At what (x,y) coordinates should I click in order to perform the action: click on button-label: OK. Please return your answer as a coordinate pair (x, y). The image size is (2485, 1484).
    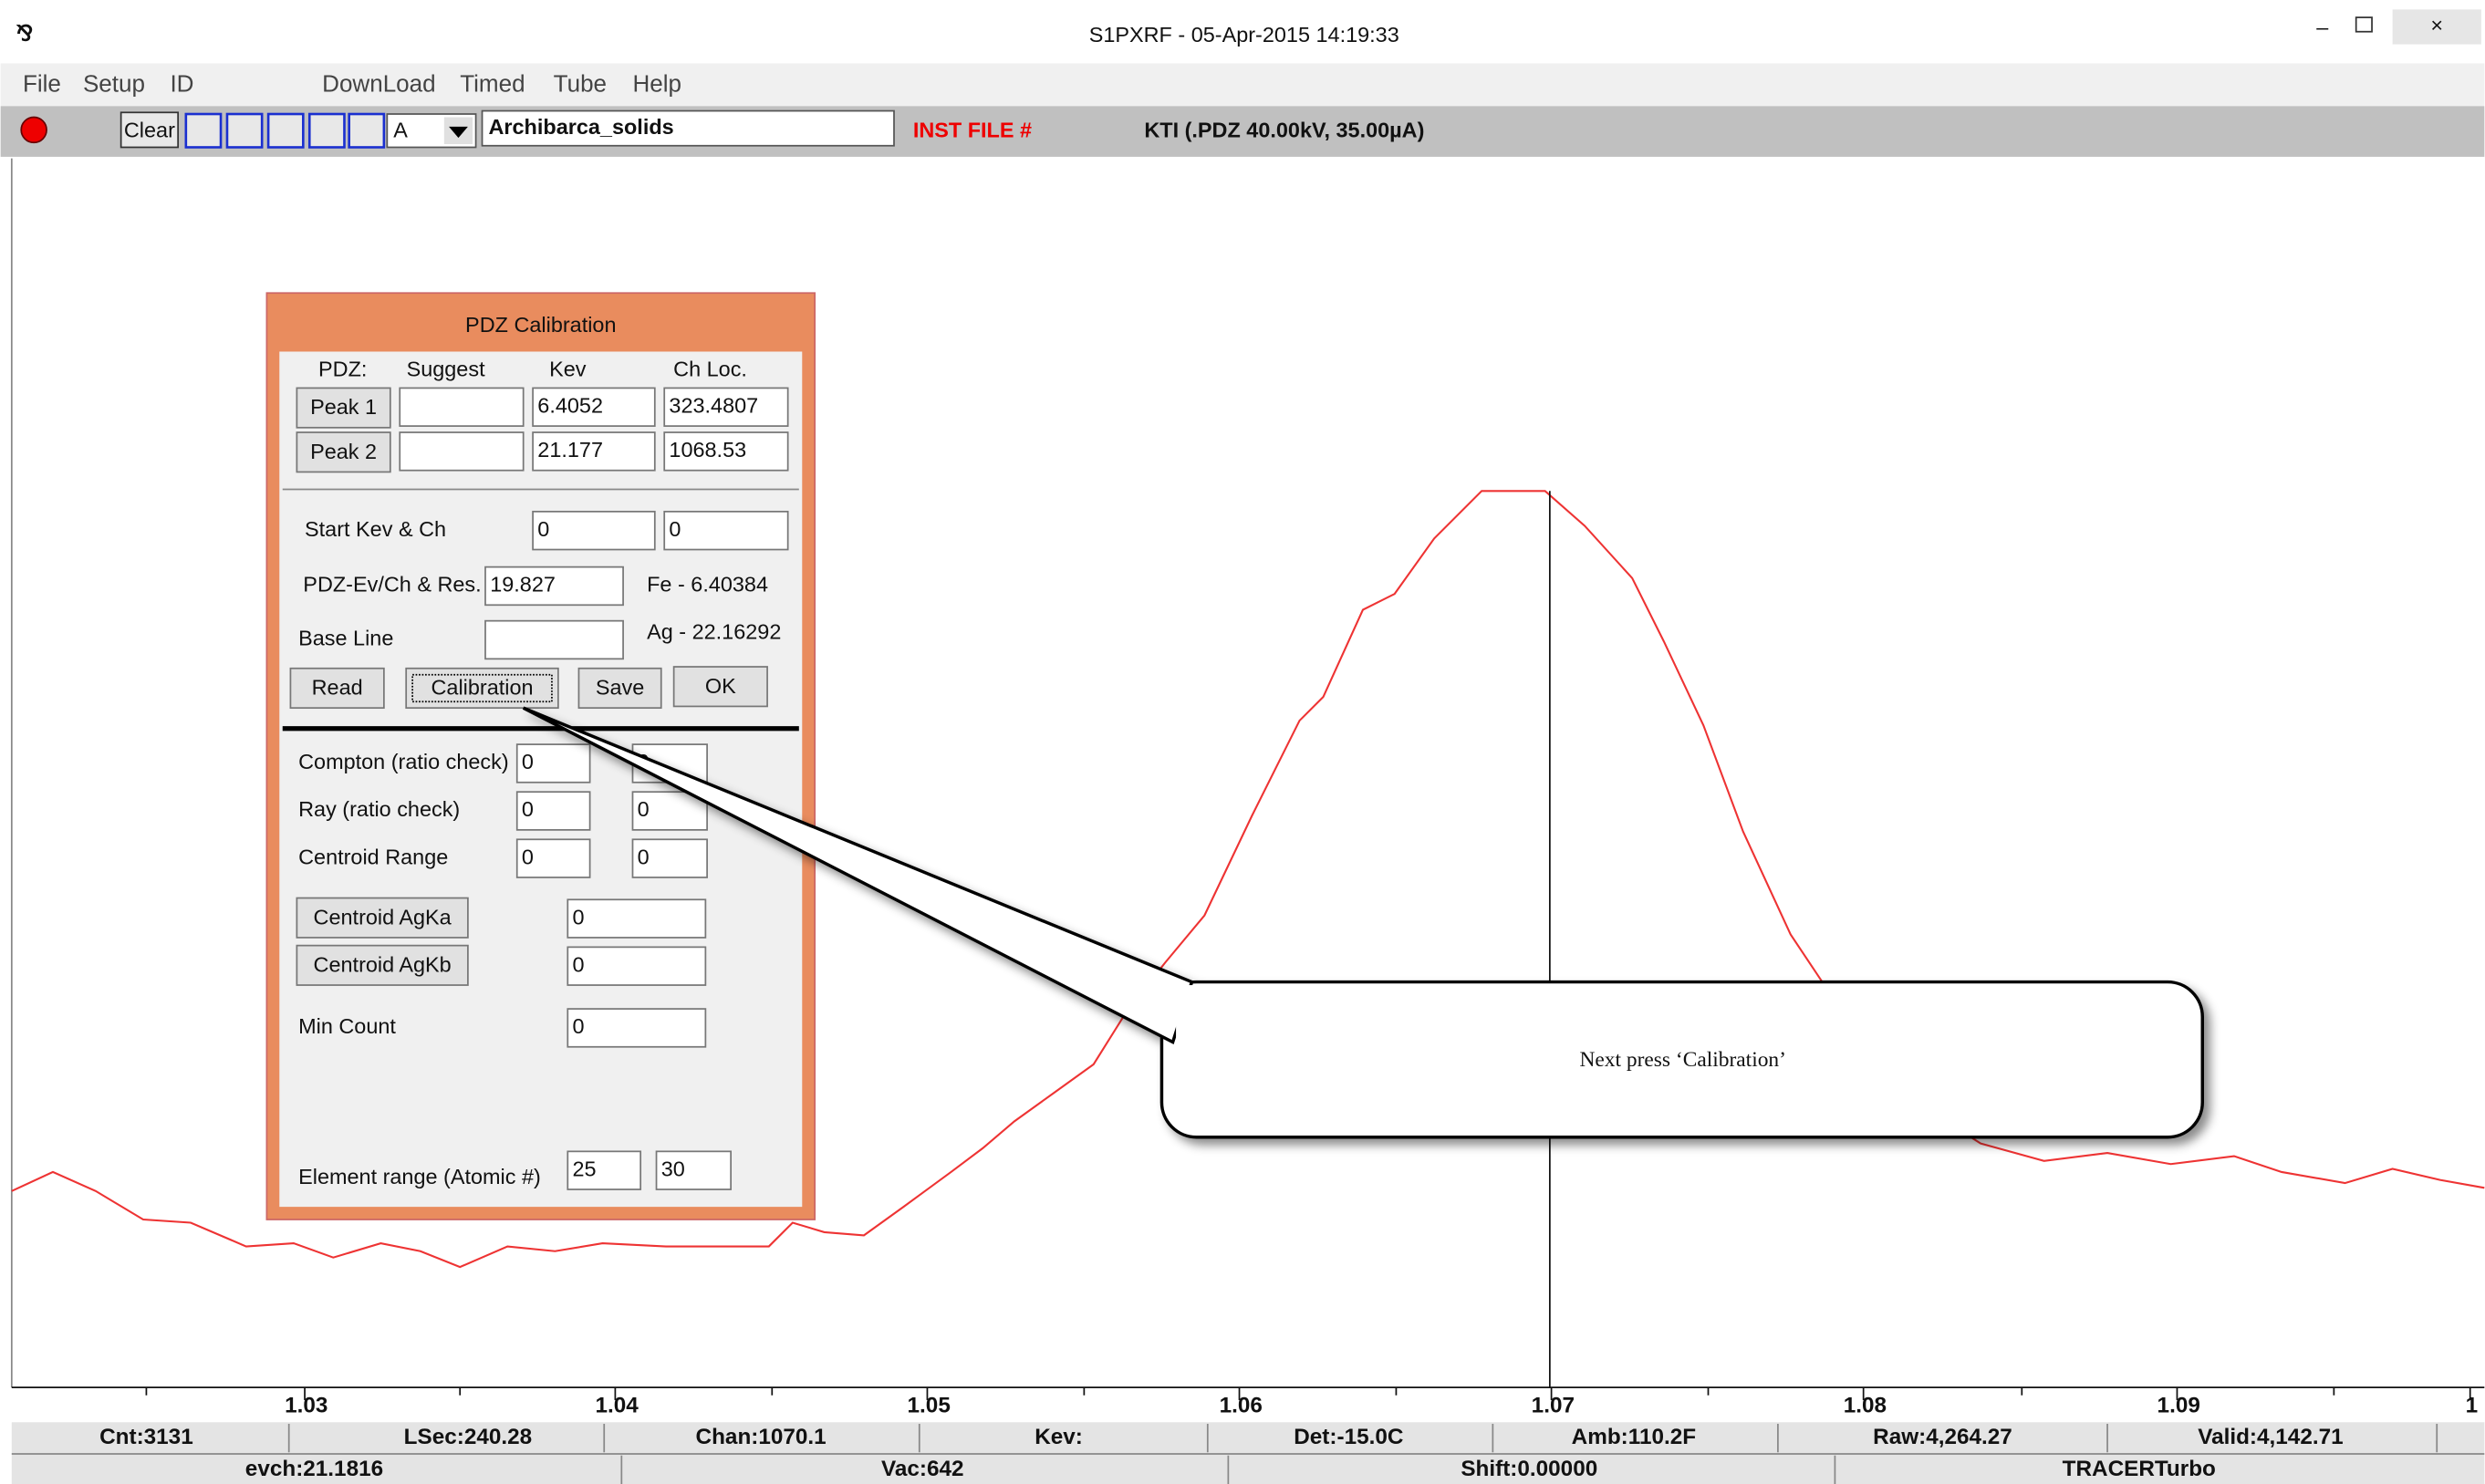
    Looking at the image, I should click on (721, 686).